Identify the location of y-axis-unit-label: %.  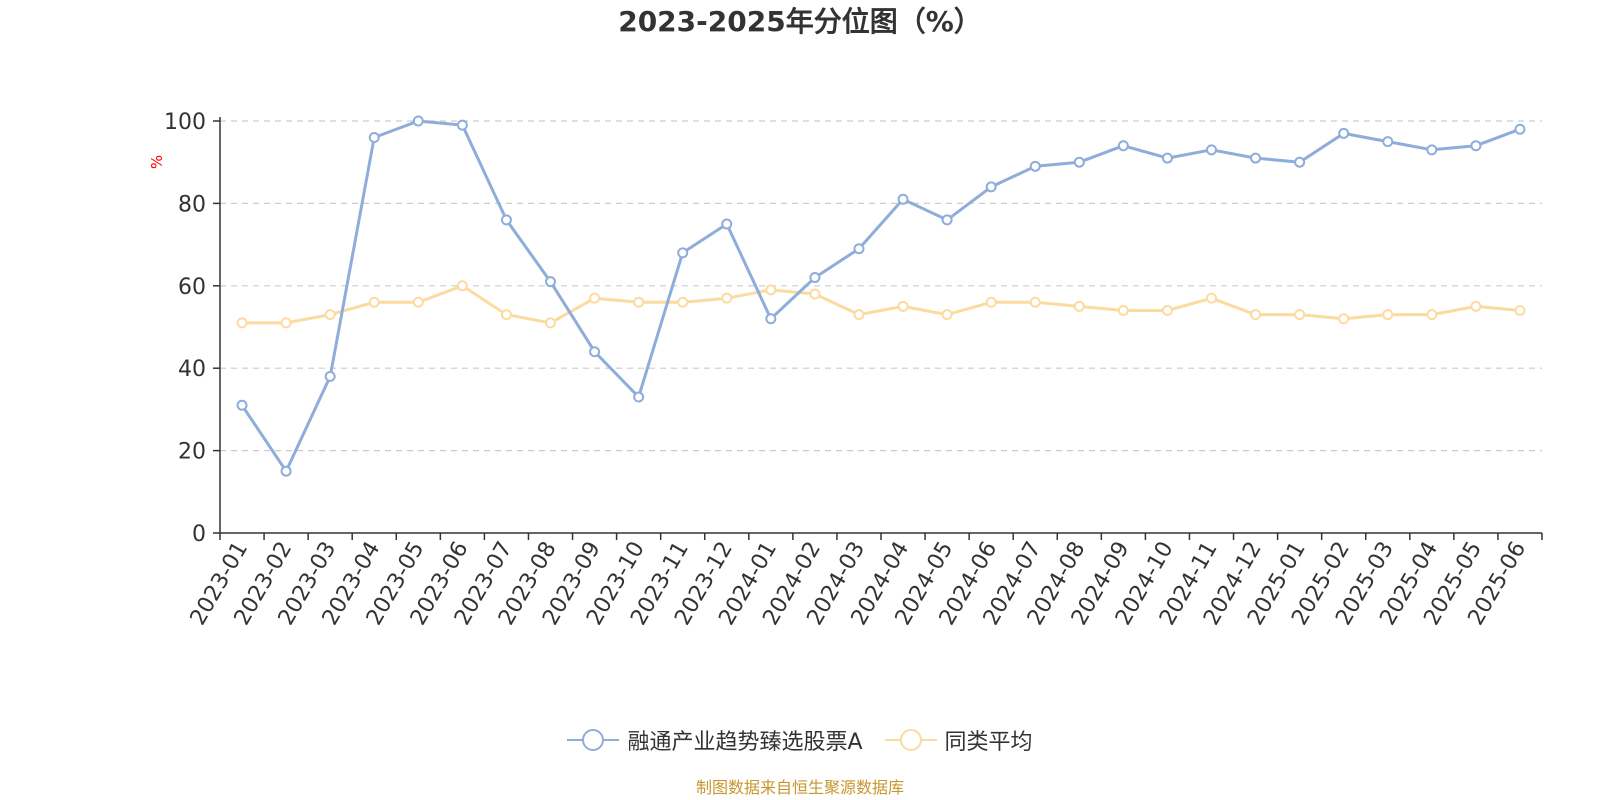
(157, 162).